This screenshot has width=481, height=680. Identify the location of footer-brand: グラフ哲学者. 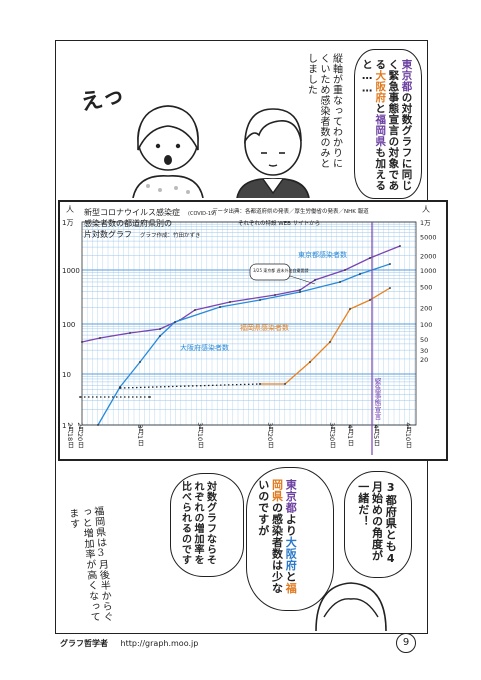
(84, 643).